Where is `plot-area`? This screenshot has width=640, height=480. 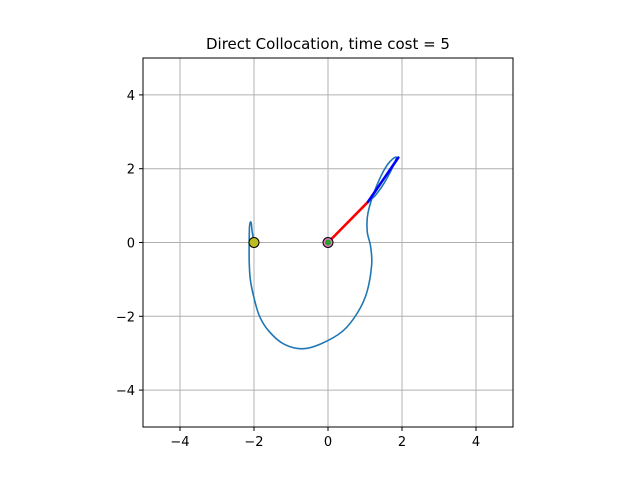
plot-area is located at coordinates (324, 253).